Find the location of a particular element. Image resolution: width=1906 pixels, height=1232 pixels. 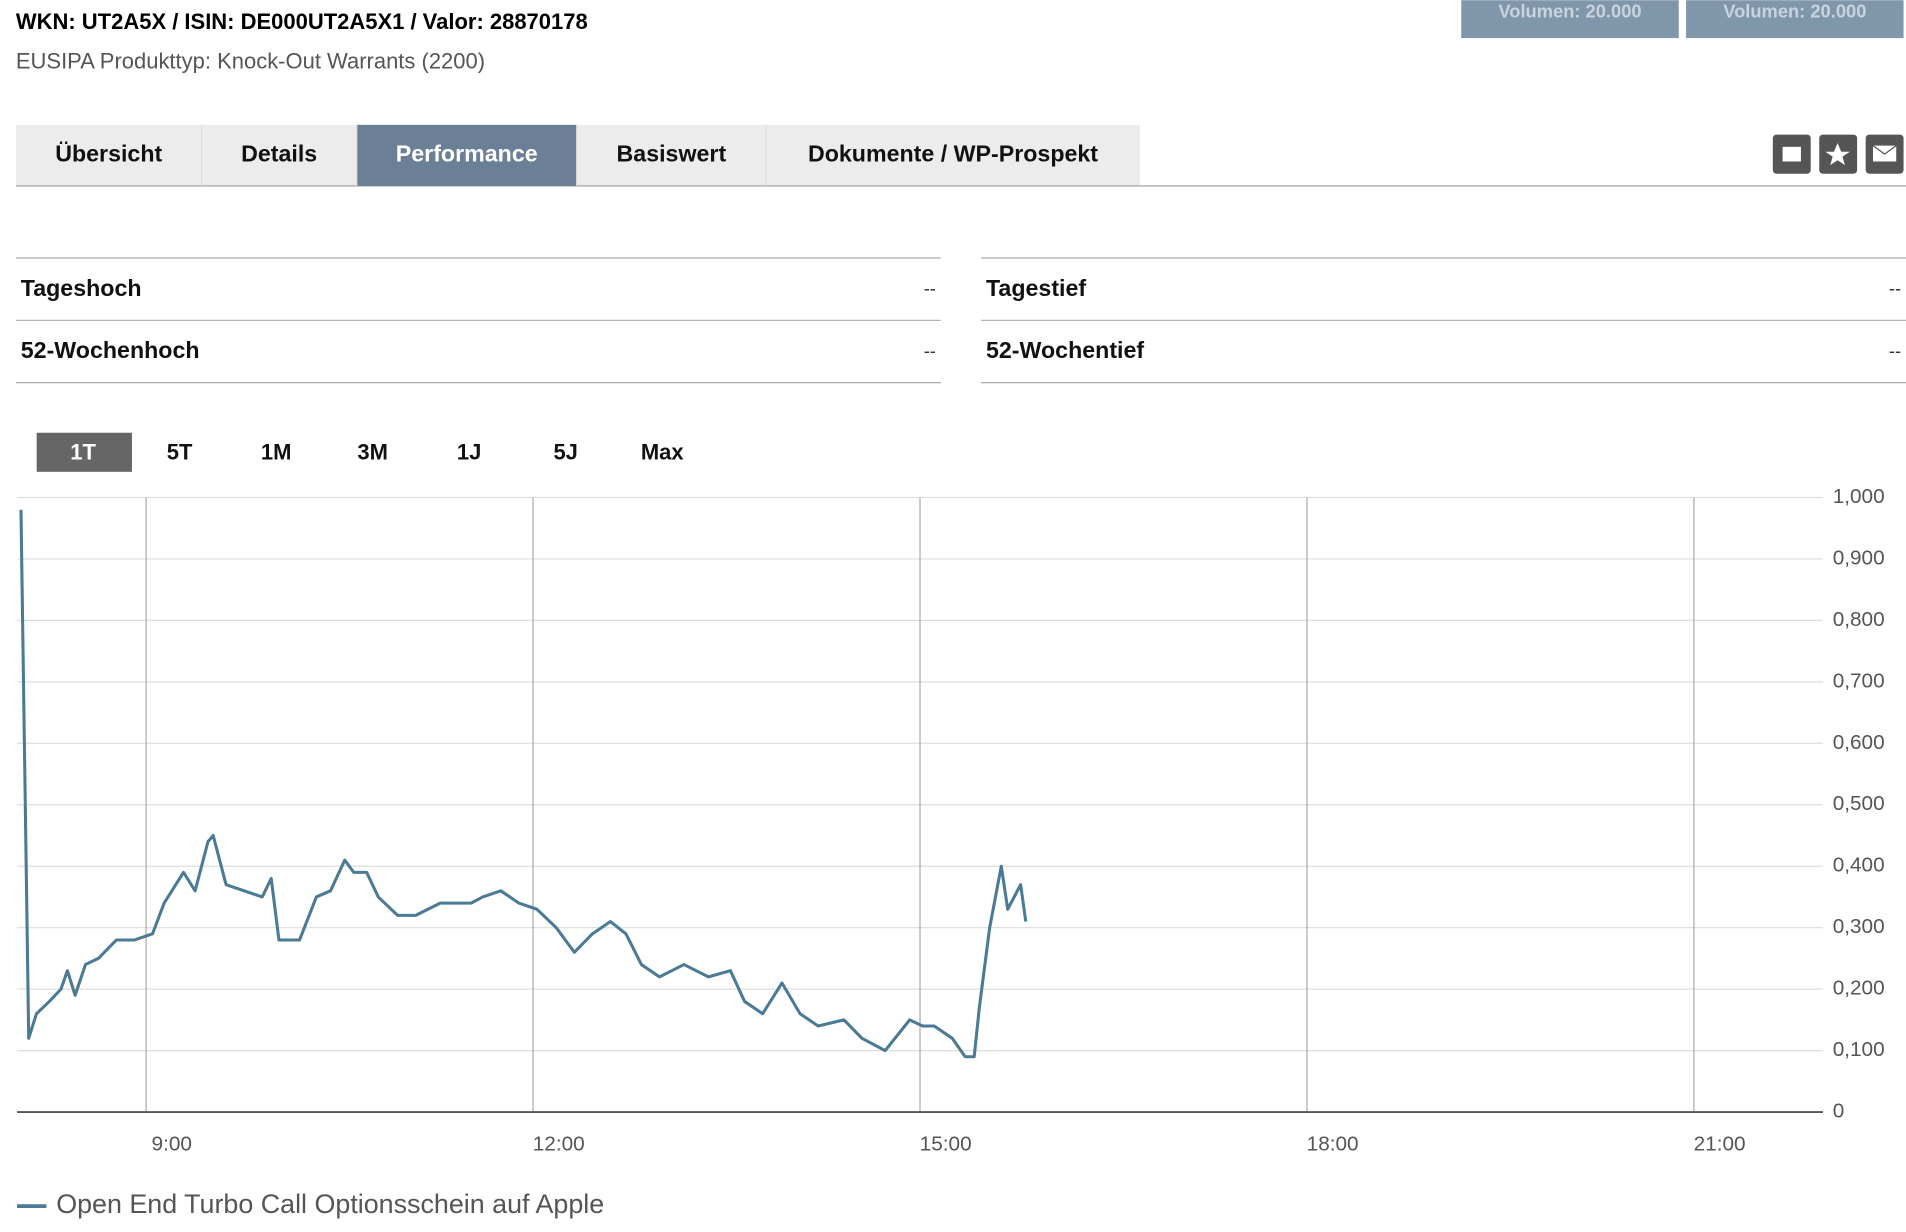

range-button: 1M is located at coordinates (276, 451).